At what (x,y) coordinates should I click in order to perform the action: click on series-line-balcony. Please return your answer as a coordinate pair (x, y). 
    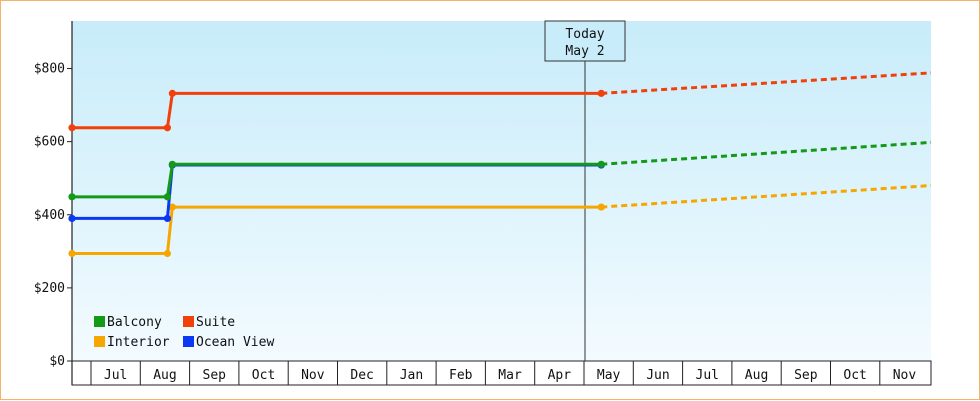
    Looking at the image, I should click on (337, 180).